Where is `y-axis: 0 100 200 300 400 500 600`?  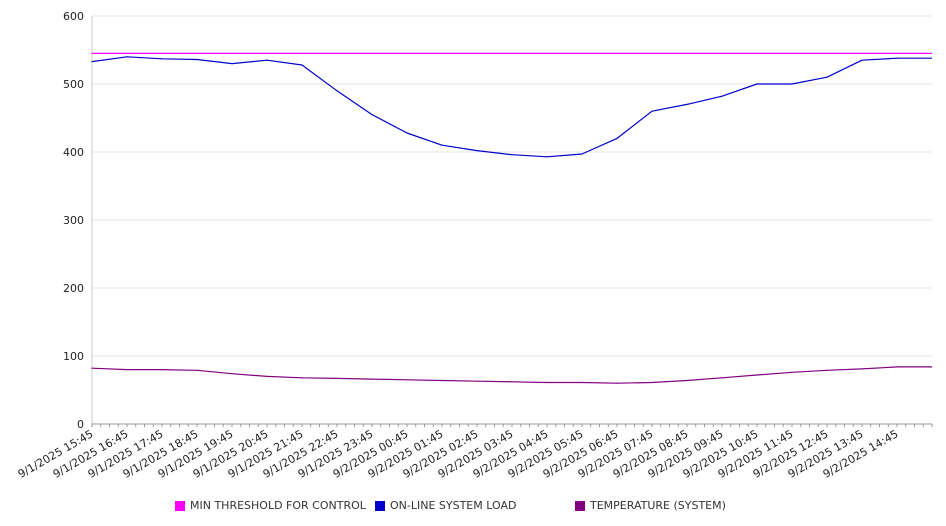 y-axis: 0 100 200 300 400 500 600 is located at coordinates (78, 220).